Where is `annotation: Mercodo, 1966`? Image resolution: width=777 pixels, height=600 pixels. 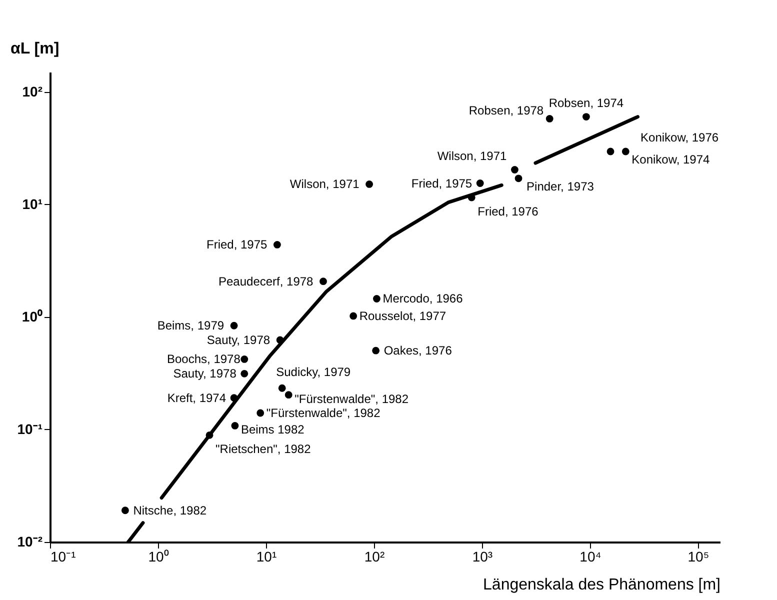 annotation: Mercodo, 1966 is located at coordinates (423, 299).